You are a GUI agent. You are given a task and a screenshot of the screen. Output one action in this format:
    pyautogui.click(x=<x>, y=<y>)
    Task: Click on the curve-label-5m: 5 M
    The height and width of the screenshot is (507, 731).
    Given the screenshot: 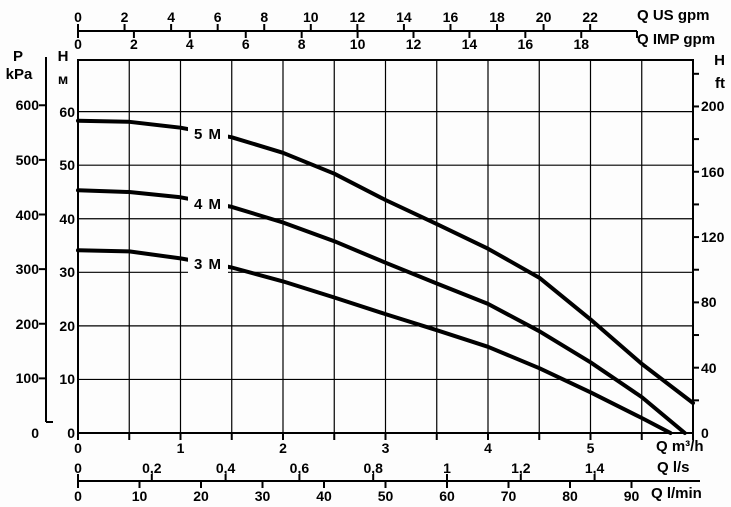 What is the action you would take?
    pyautogui.click(x=208, y=134)
    